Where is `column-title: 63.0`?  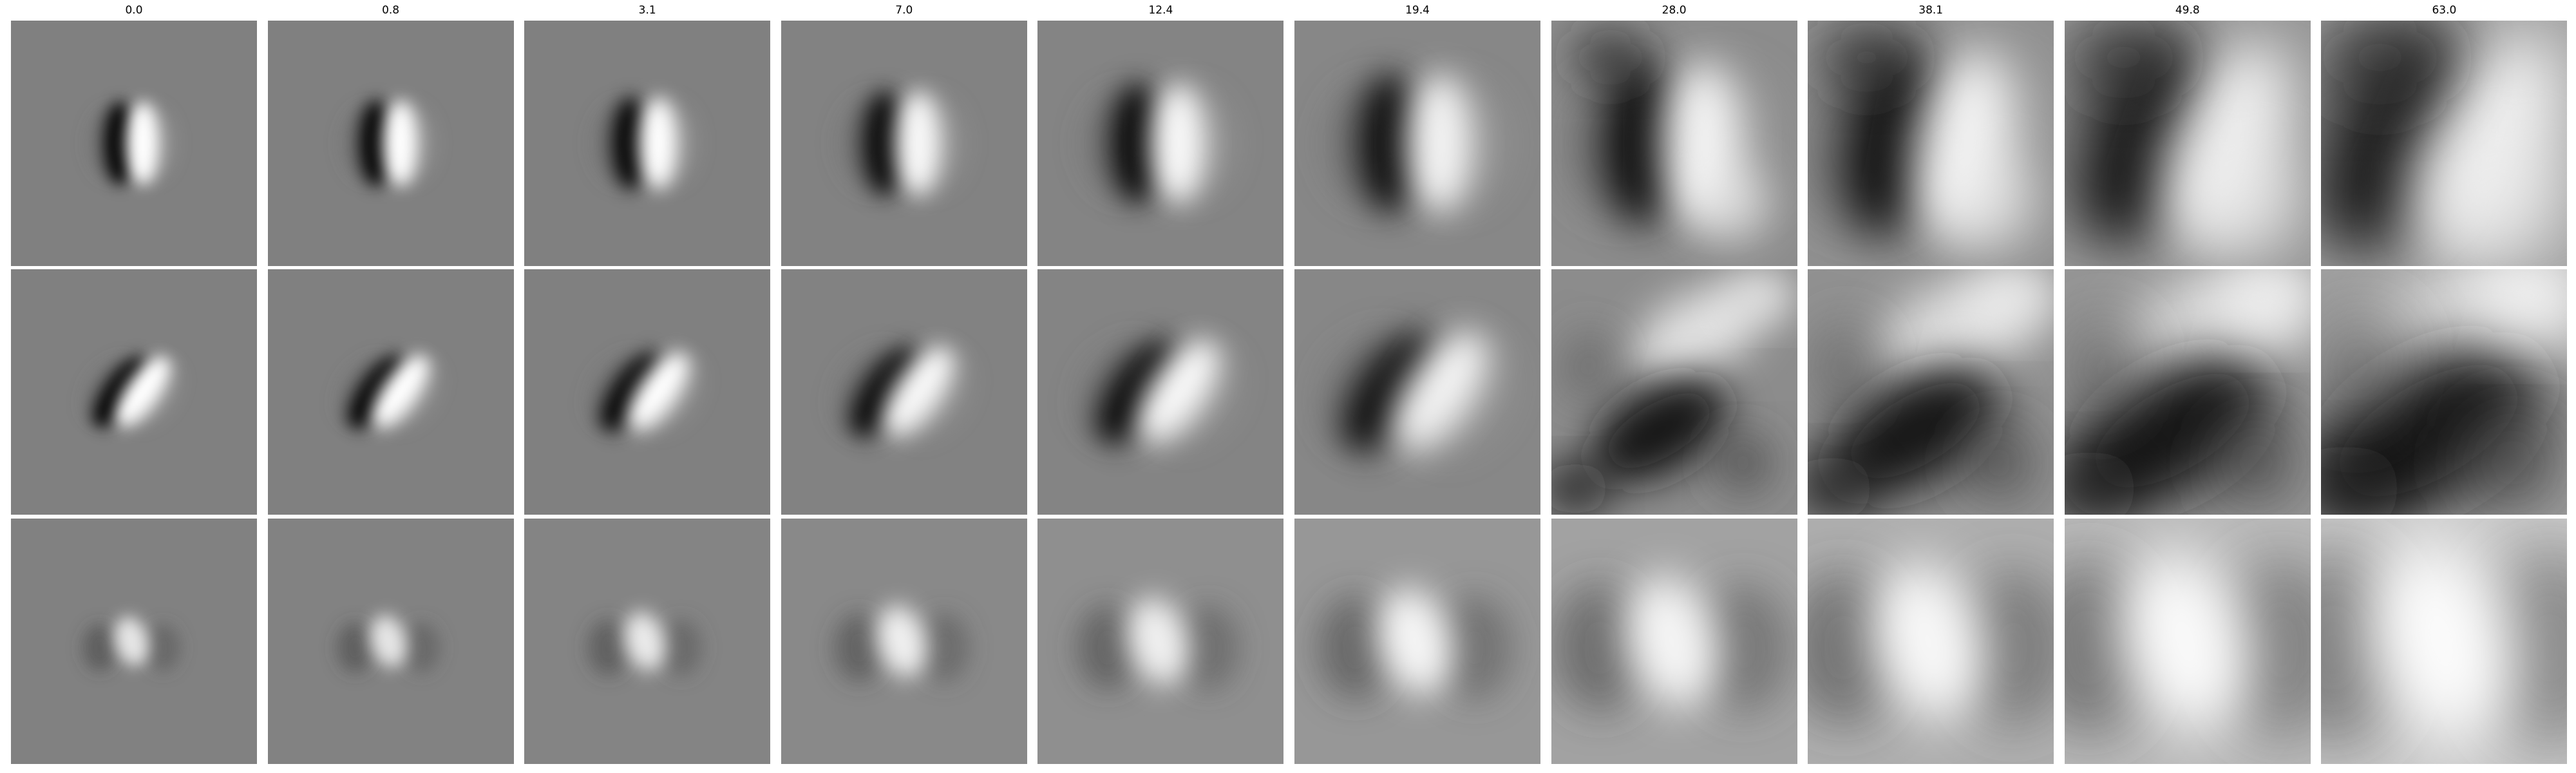 column-title: 63.0 is located at coordinates (2444, 10).